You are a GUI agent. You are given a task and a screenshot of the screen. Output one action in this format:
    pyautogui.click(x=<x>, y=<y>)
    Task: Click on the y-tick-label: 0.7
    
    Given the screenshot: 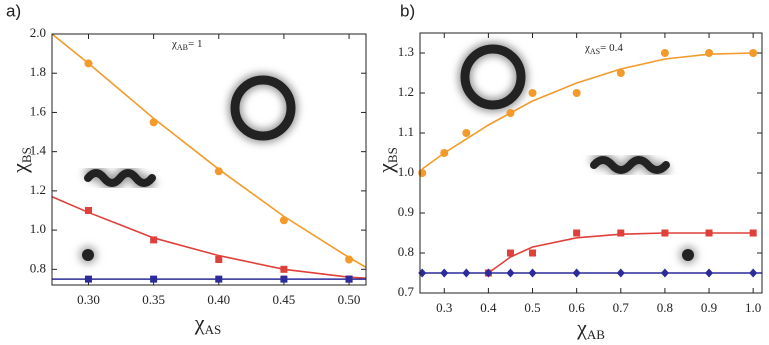 What is the action you would take?
    pyautogui.click(x=406, y=291)
    